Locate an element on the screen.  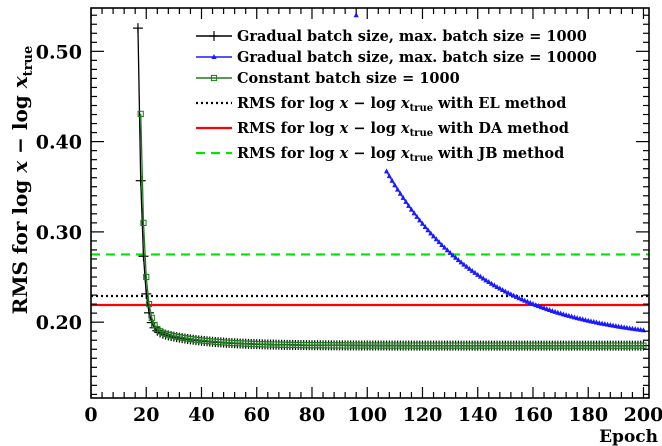
x-tick-label: 40 is located at coordinates (201, 415).